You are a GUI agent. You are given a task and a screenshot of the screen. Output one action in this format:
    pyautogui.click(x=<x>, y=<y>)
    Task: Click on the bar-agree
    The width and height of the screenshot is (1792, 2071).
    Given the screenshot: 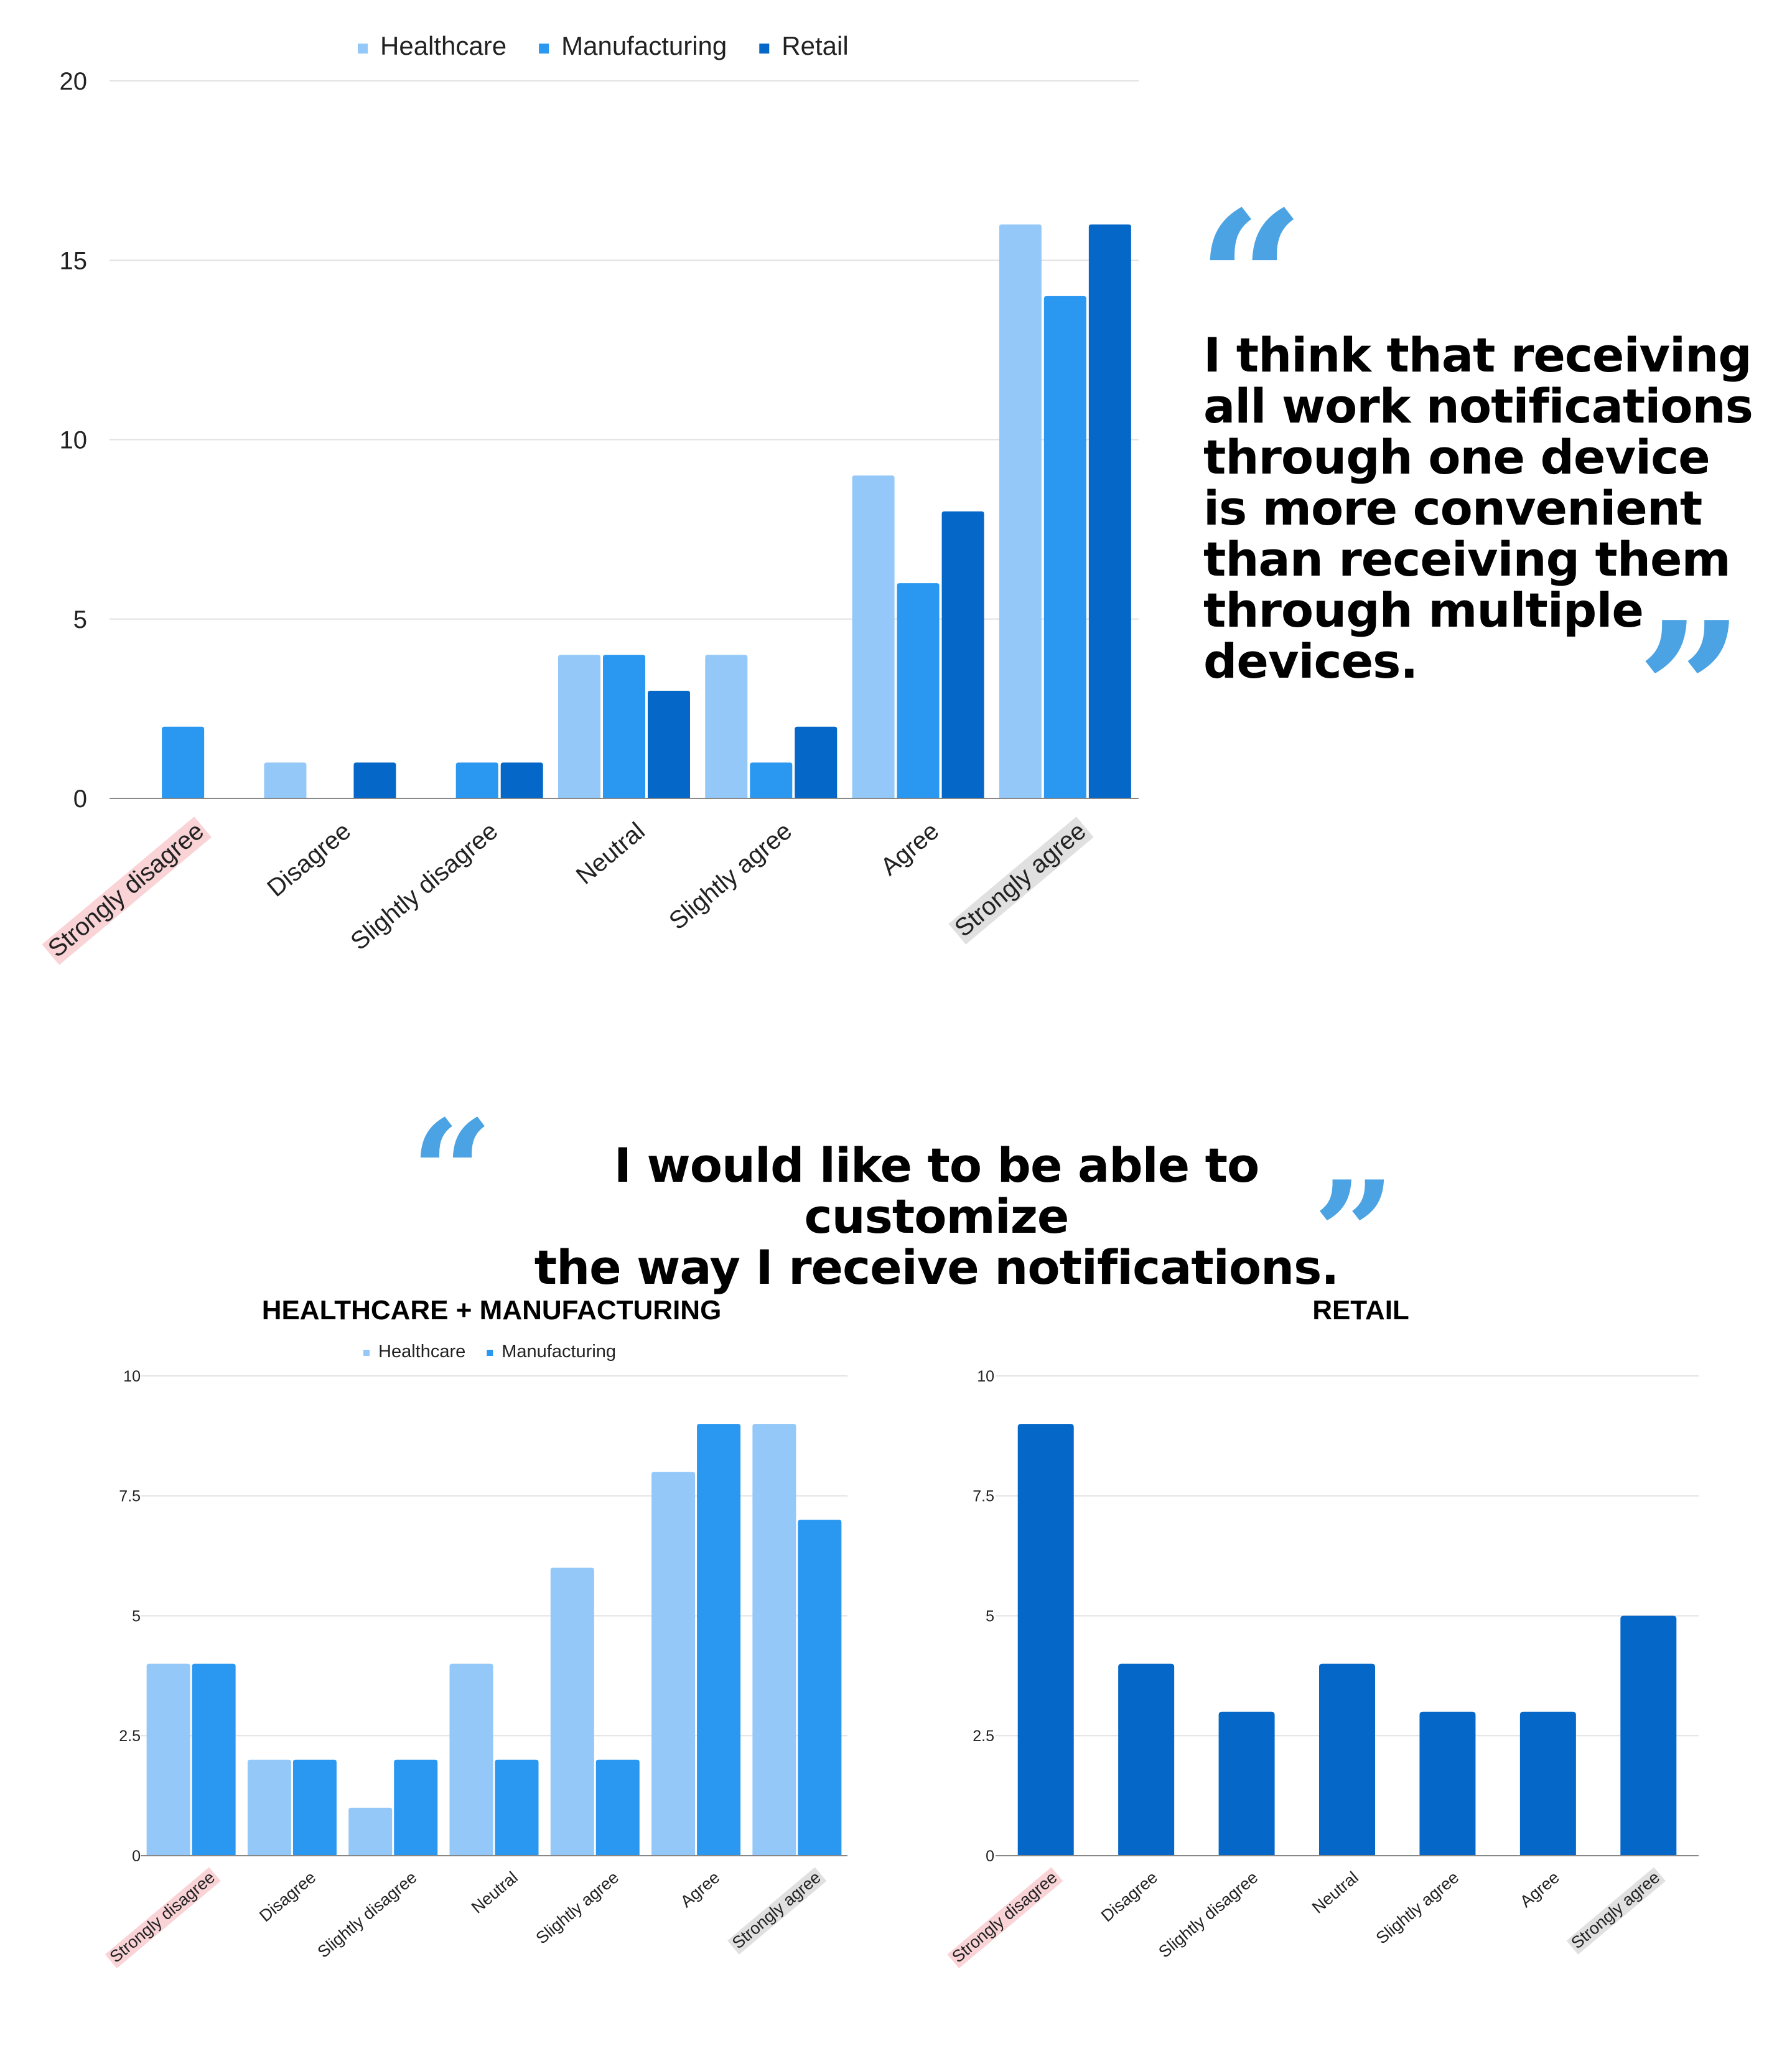 What is the action you would take?
    pyautogui.click(x=1547, y=1784)
    